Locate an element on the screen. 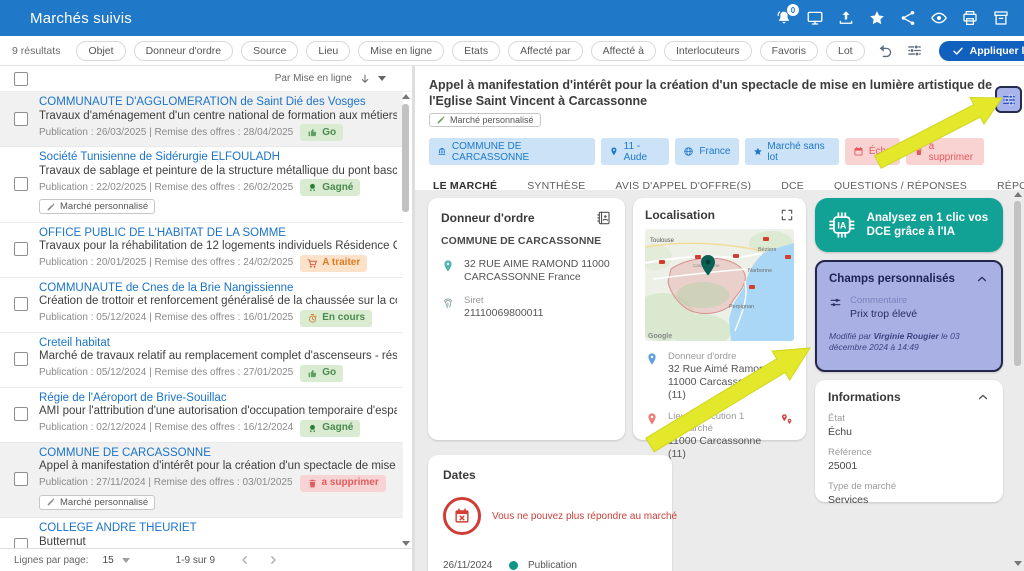  svg-text: Perpignan is located at coordinates (741, 307).